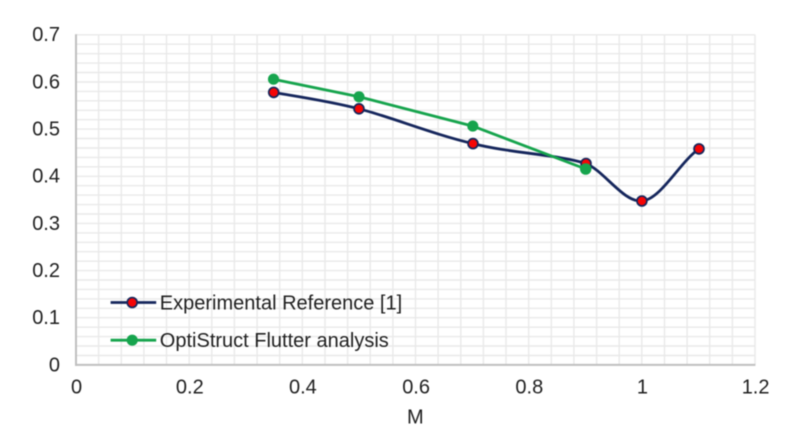  Describe the element at coordinates (756, 388) in the screenshot. I see `svg-text: 1.2` at that location.